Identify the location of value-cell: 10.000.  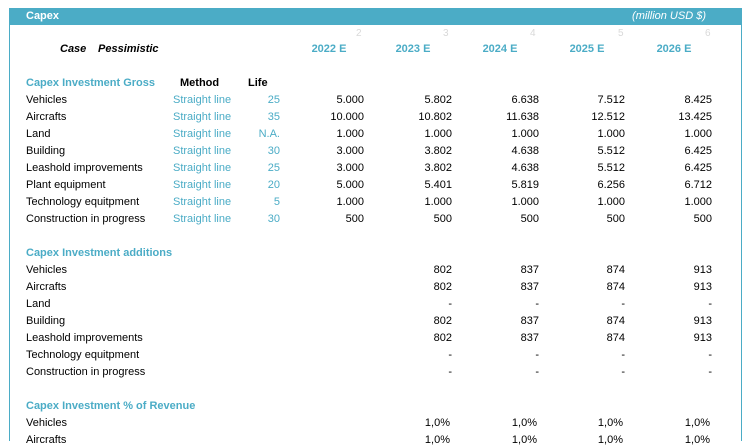
(347, 117).